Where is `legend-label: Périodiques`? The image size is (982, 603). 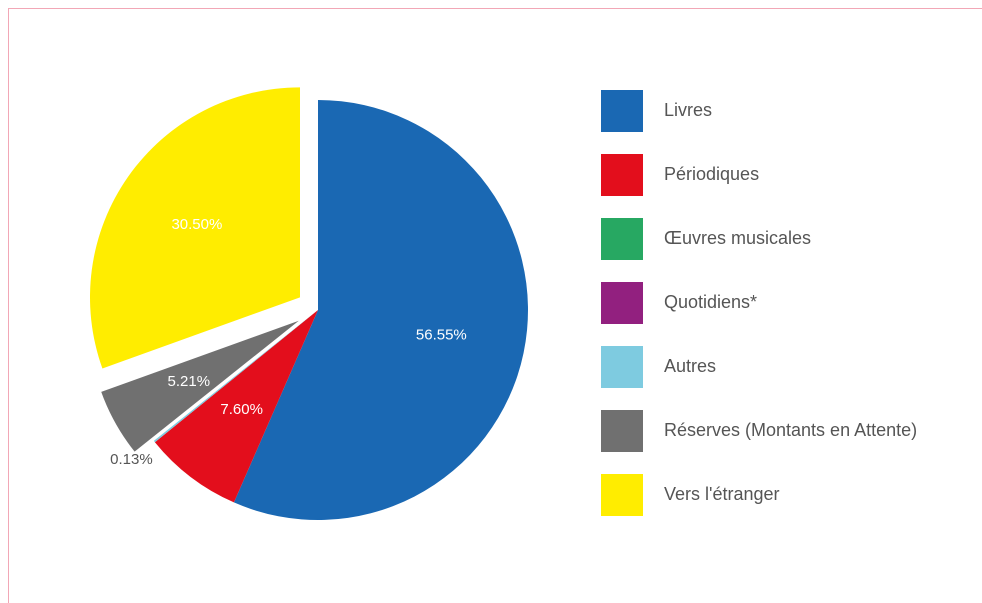
legend-label: Périodiques is located at coordinates (711, 174).